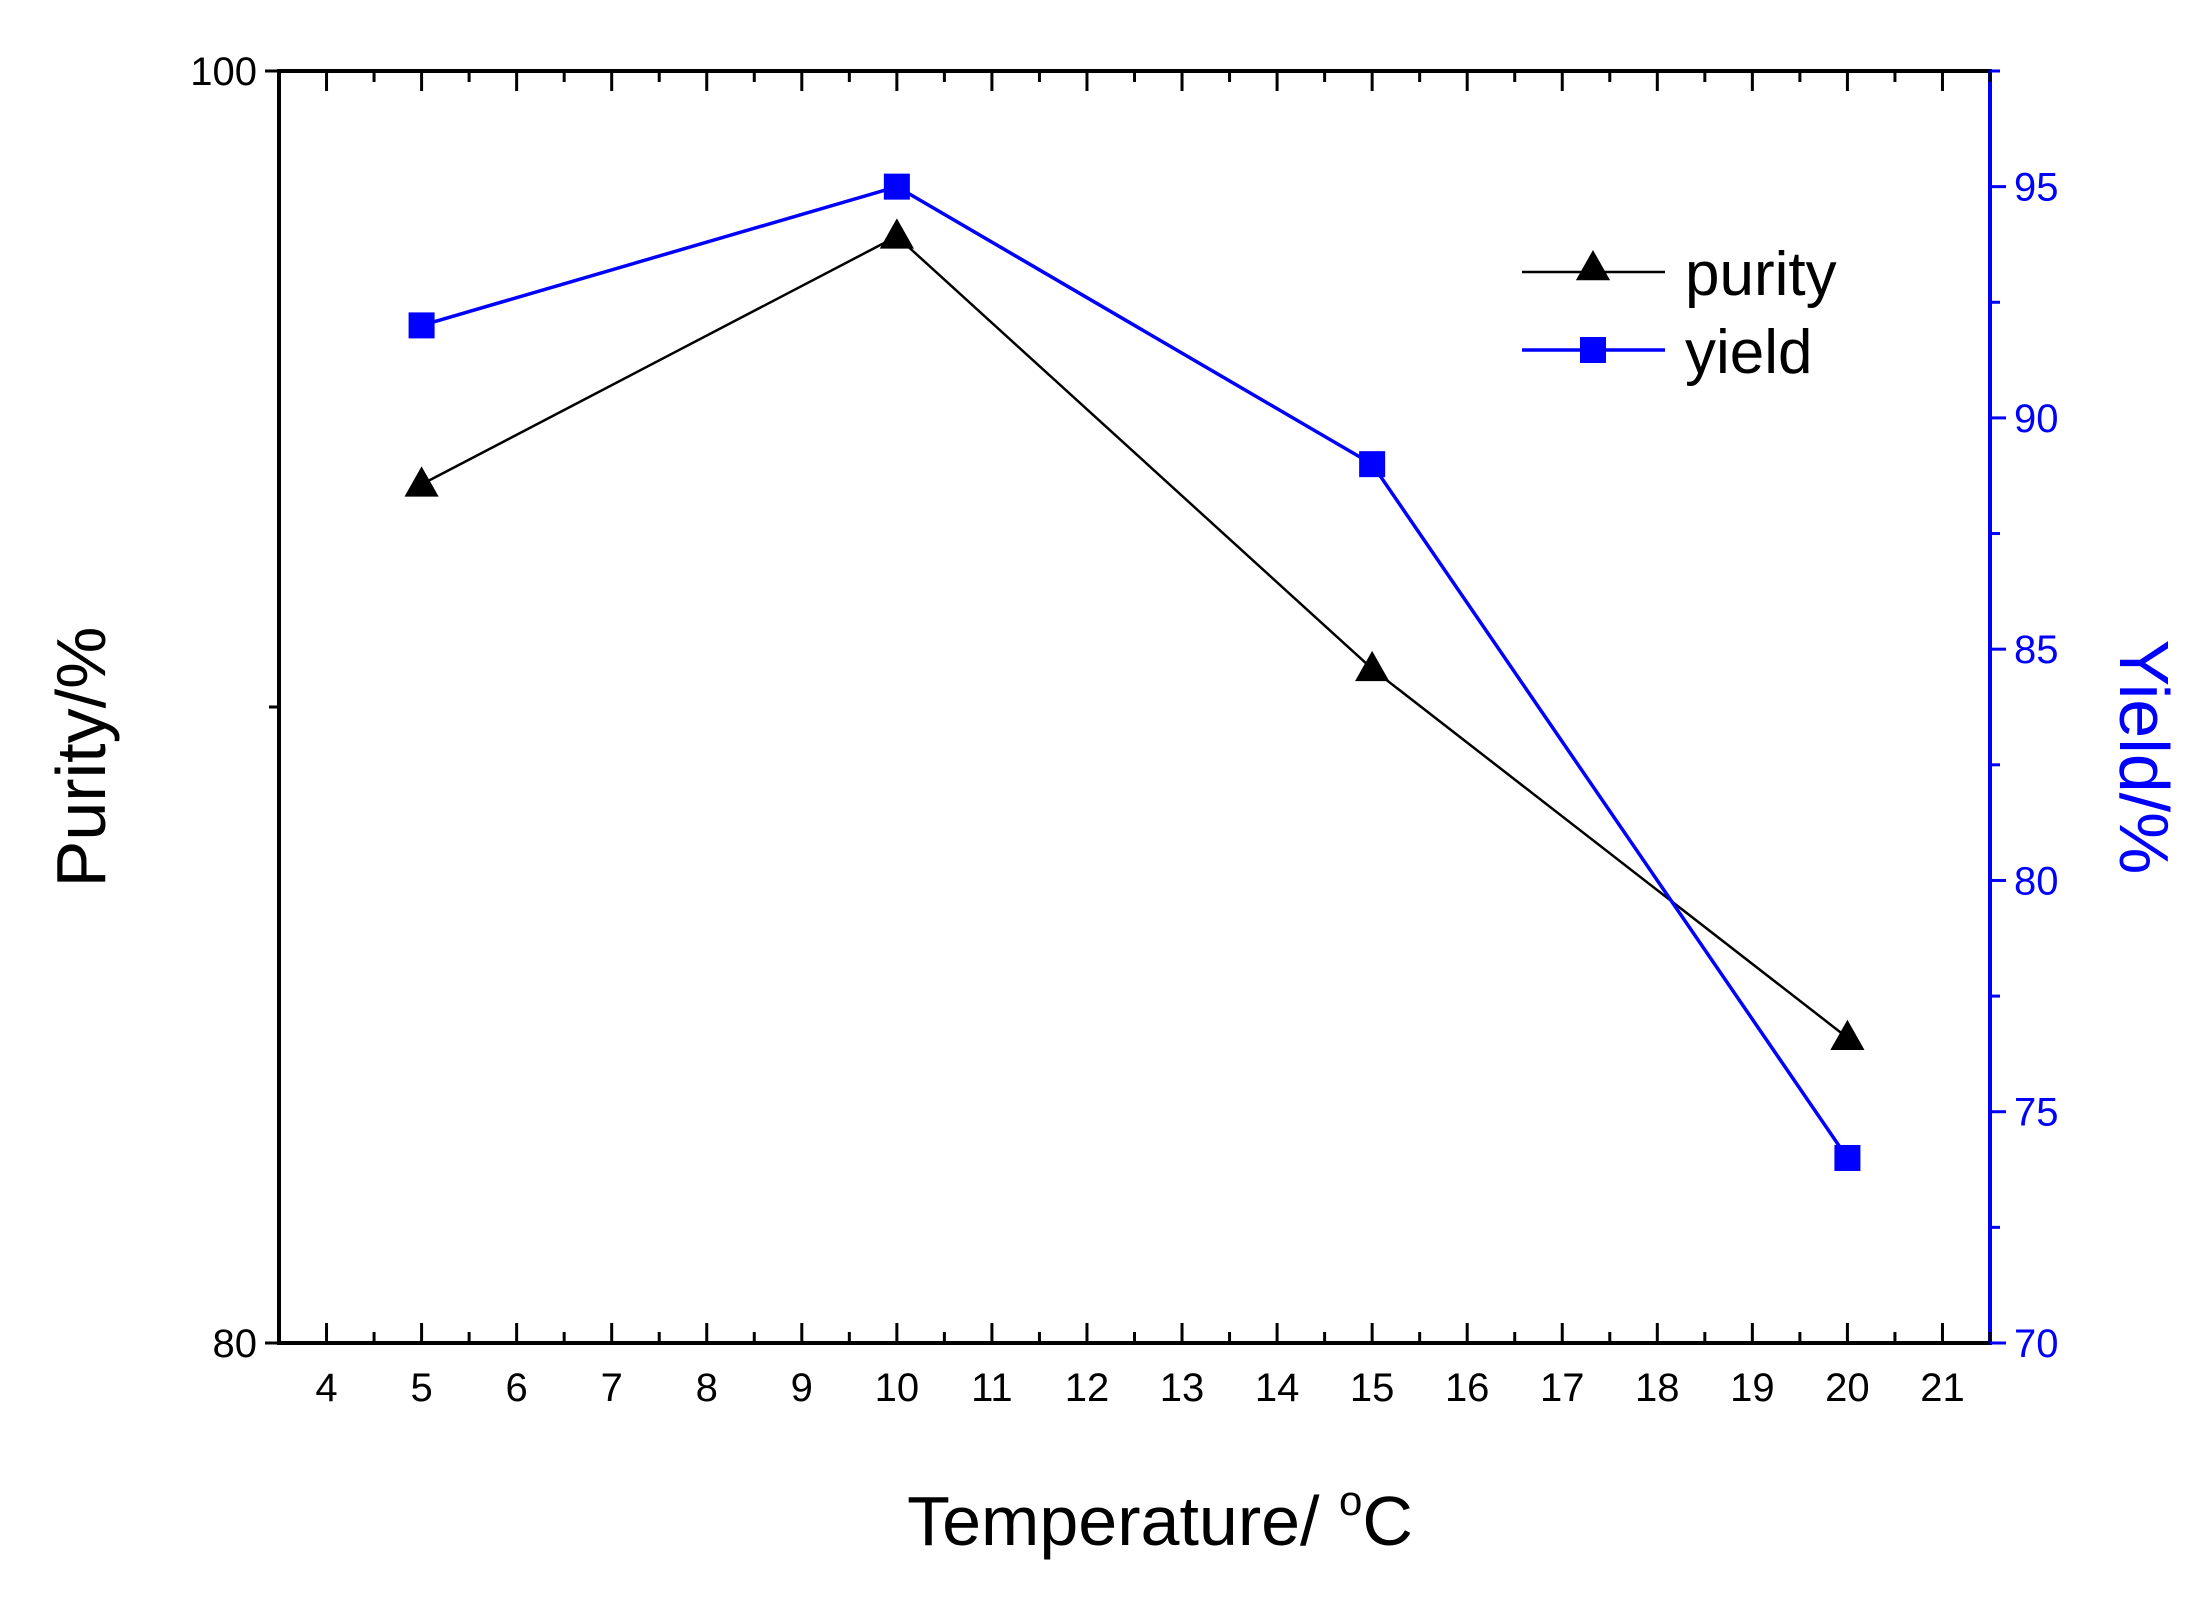  Describe the element at coordinates (2036, 881) in the screenshot. I see `y-right-tick-label: 80` at that location.